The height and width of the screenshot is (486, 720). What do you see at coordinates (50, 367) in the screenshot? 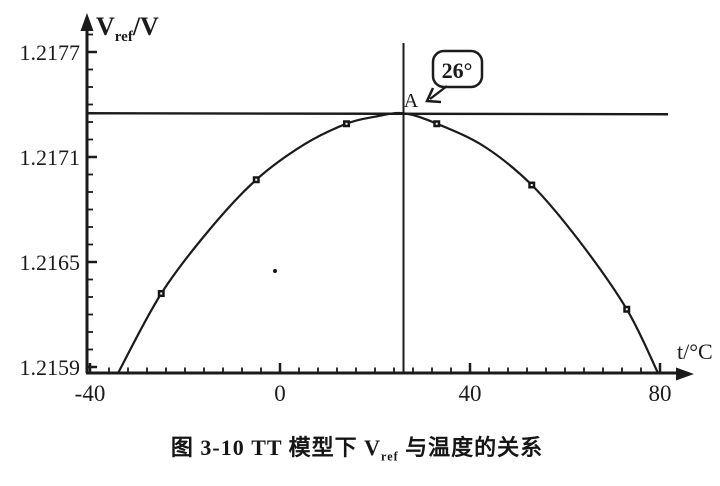
I see `y-tick-label: 1.2159` at bounding box center [50, 367].